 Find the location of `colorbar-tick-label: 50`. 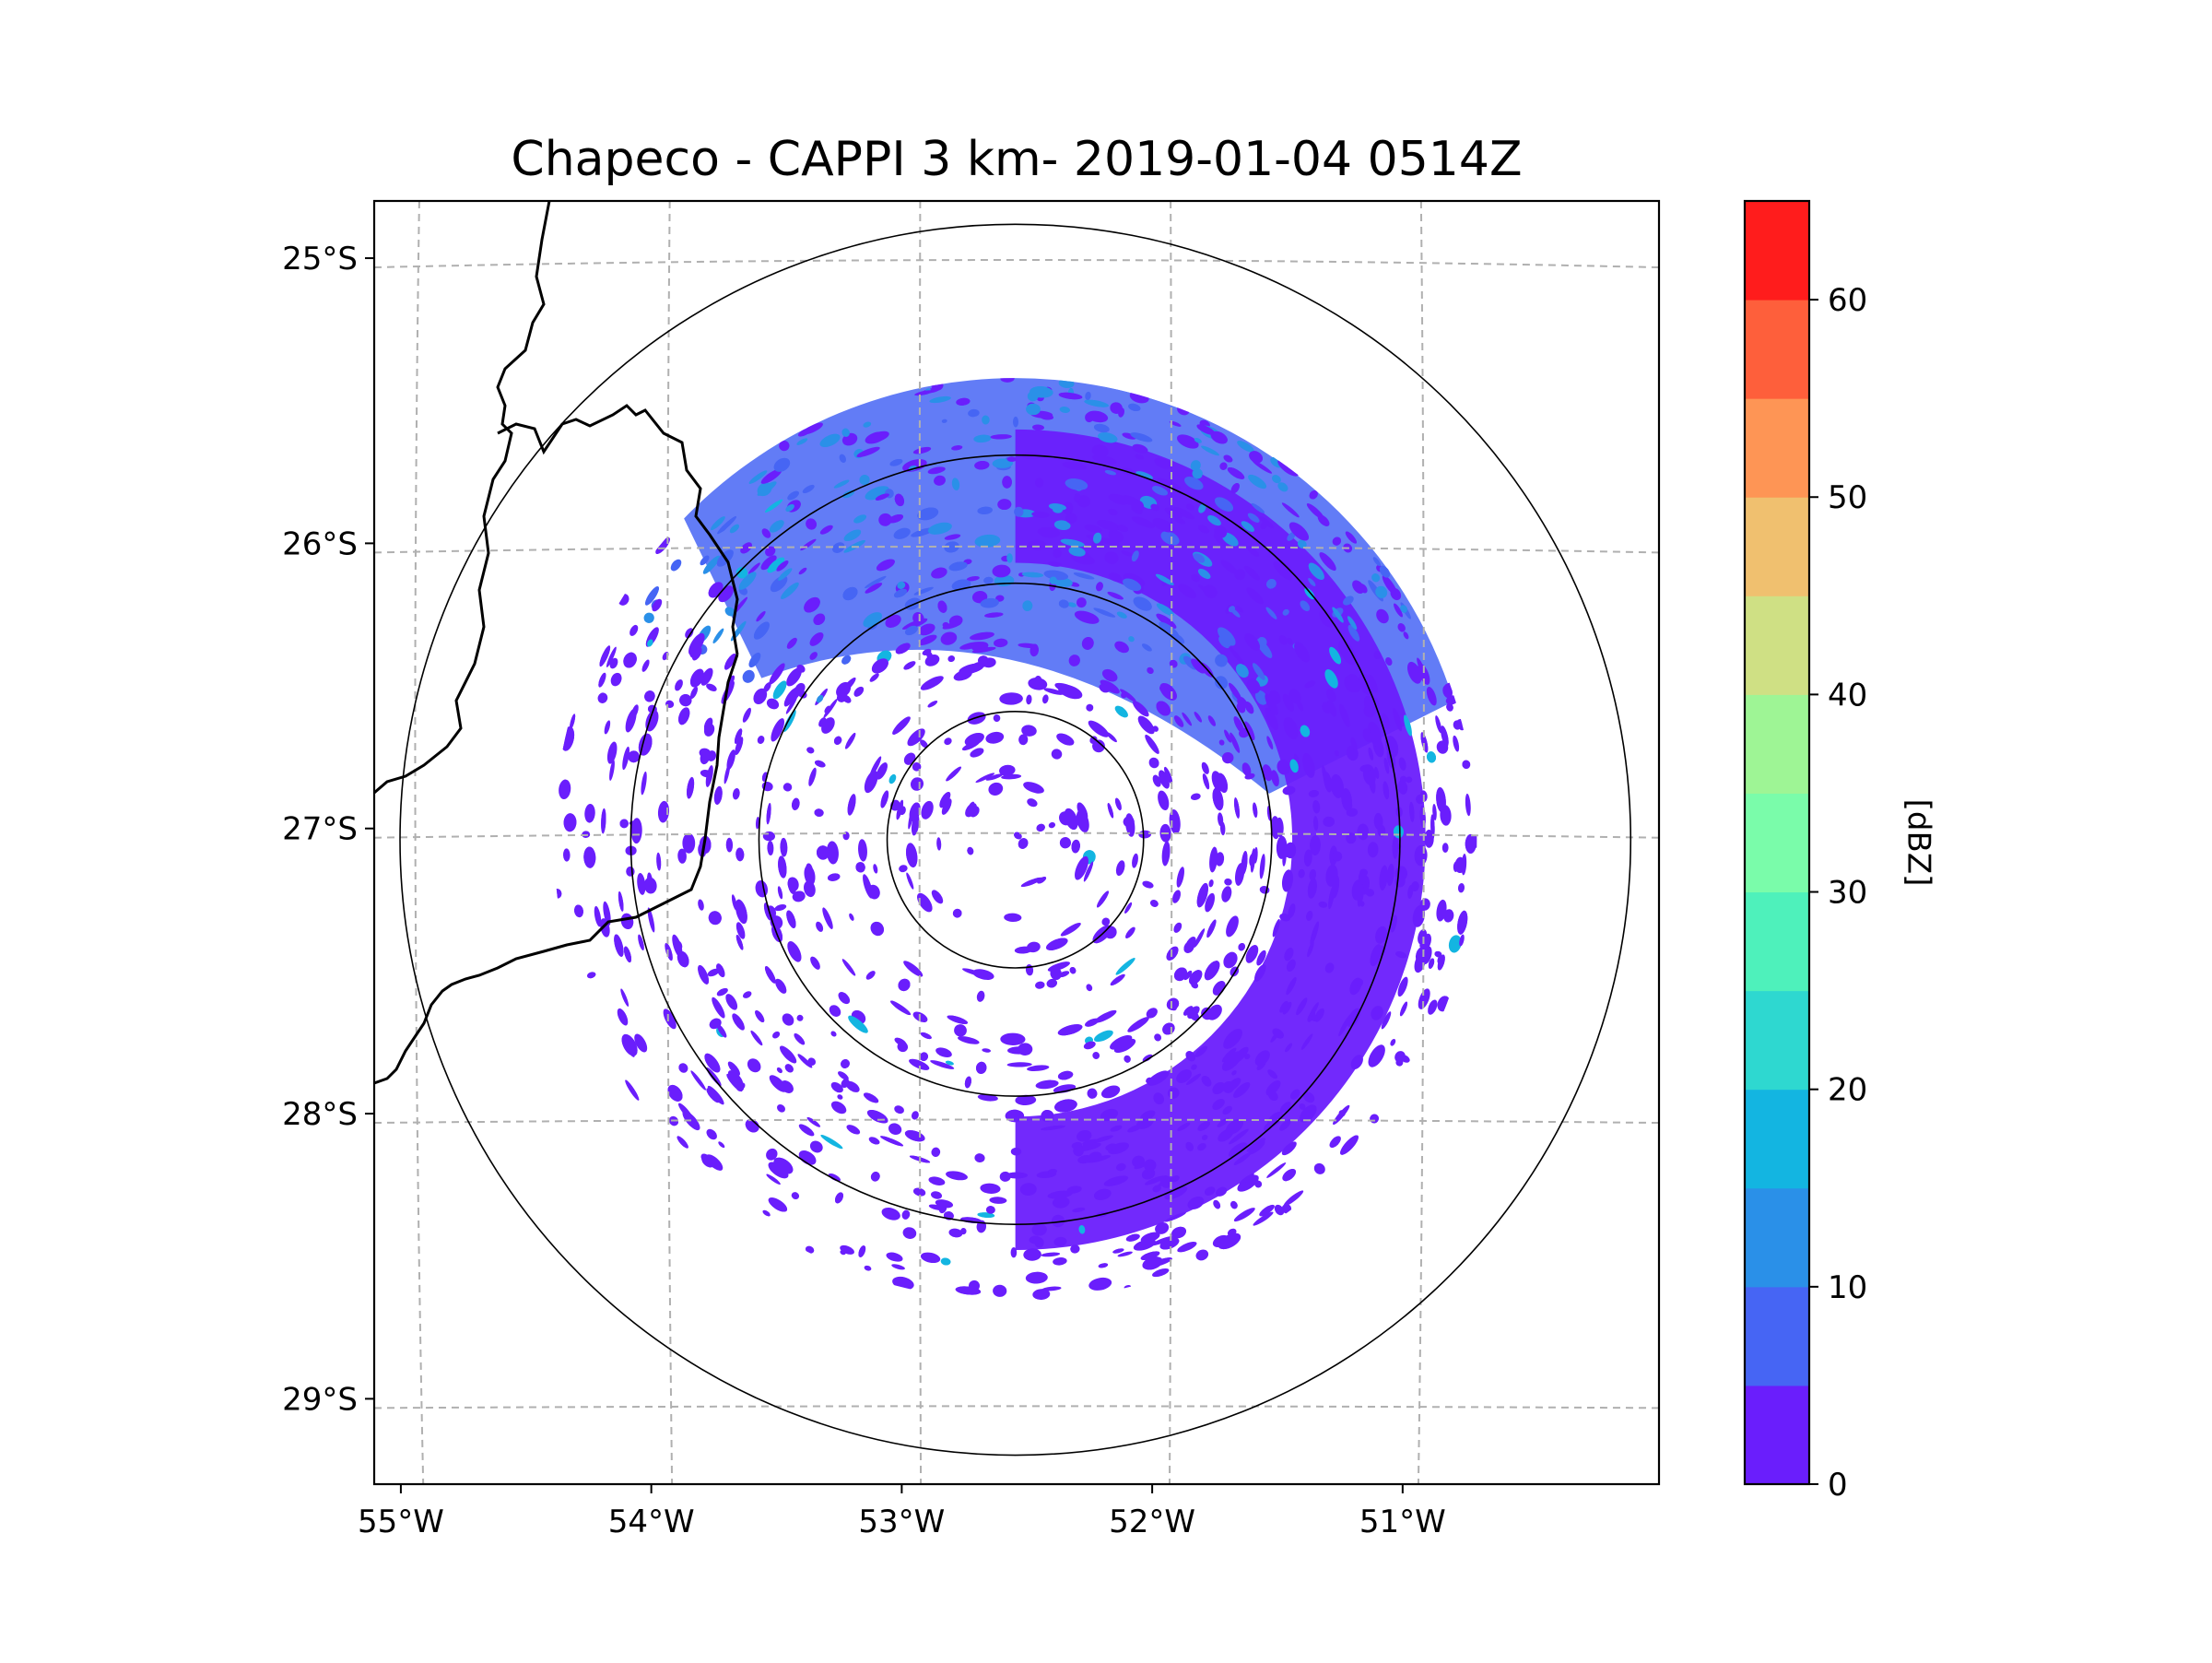

colorbar-tick-label: 50 is located at coordinates (1847, 497).